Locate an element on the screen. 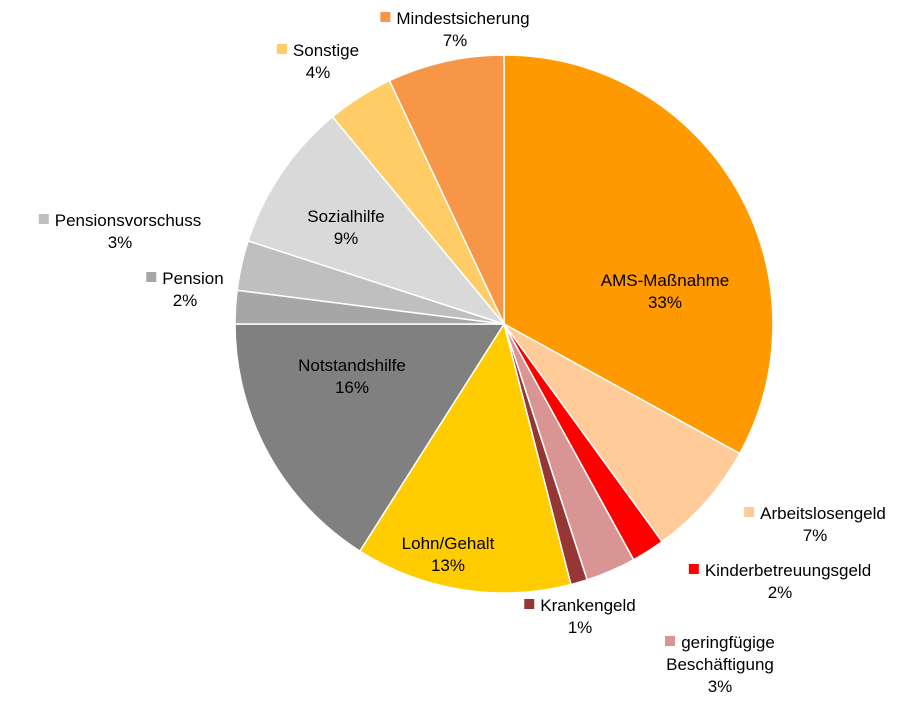 The height and width of the screenshot is (706, 913). category-name: Krankengeld is located at coordinates (588, 605).